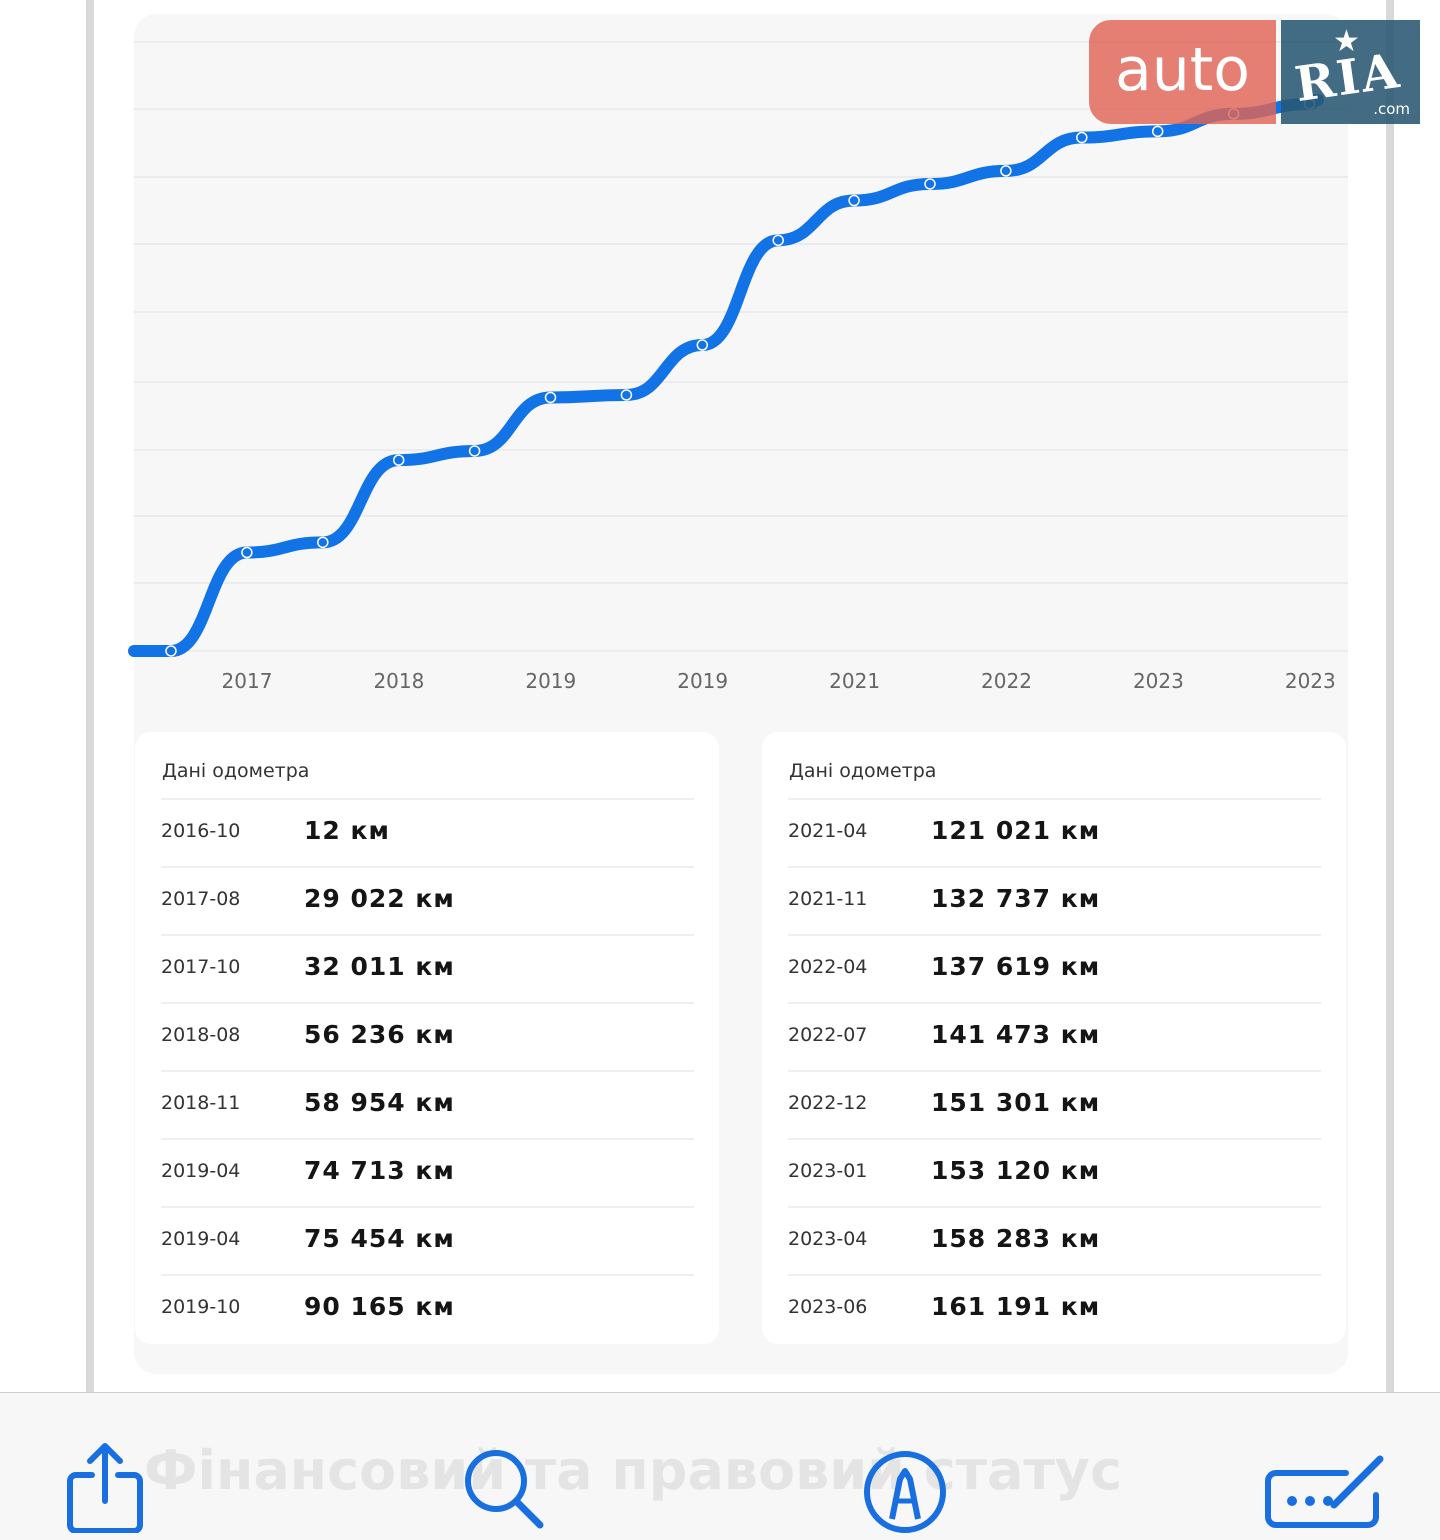 Image resolution: width=1440 pixels, height=1540 pixels. I want to click on row-date: 2017-08, so click(201, 899).